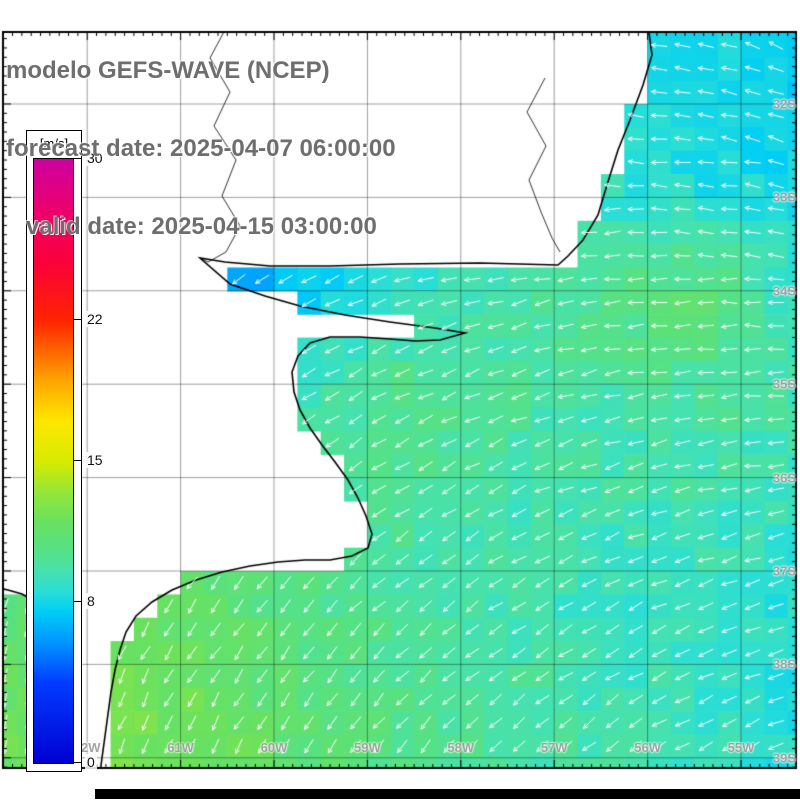 Image resolution: width=800 pixels, height=800 pixels. I want to click on longitude-label: 59W, so click(367, 747).